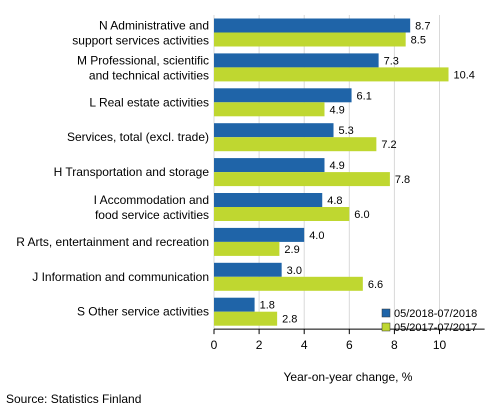 The width and height of the screenshot is (493, 416). What do you see at coordinates (132, 172) in the screenshot?
I see `category-label: H Transportation and storage` at bounding box center [132, 172].